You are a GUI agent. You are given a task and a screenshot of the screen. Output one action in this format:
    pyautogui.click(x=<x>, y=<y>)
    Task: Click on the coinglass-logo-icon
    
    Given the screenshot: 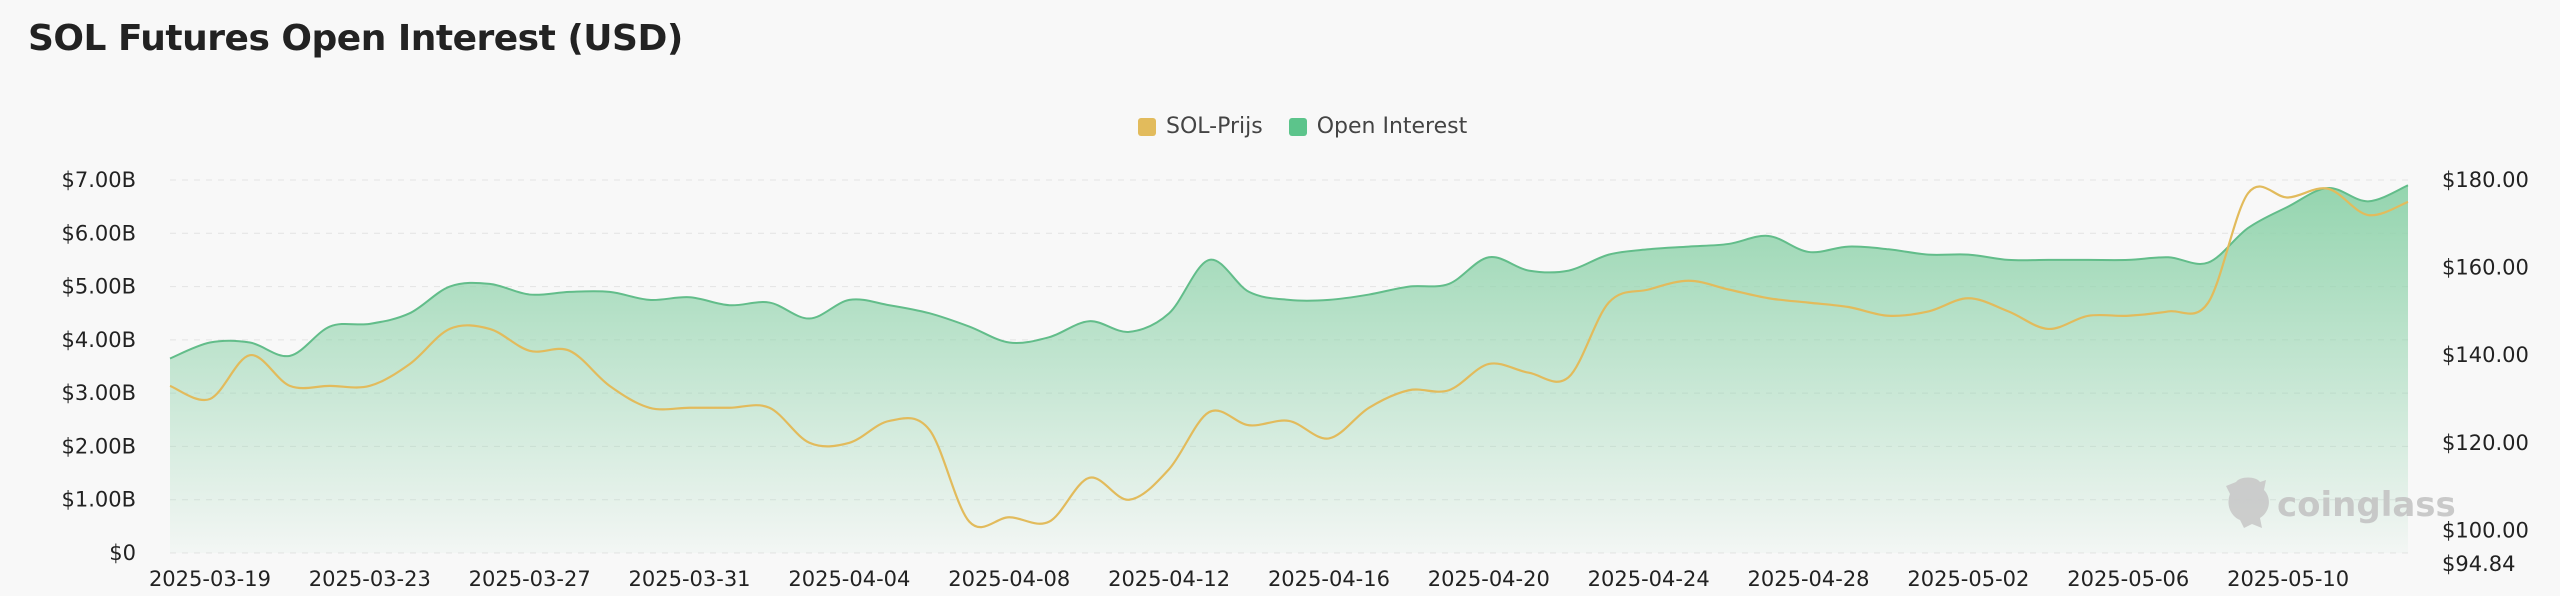 What is the action you would take?
    pyautogui.click(x=2247, y=502)
    